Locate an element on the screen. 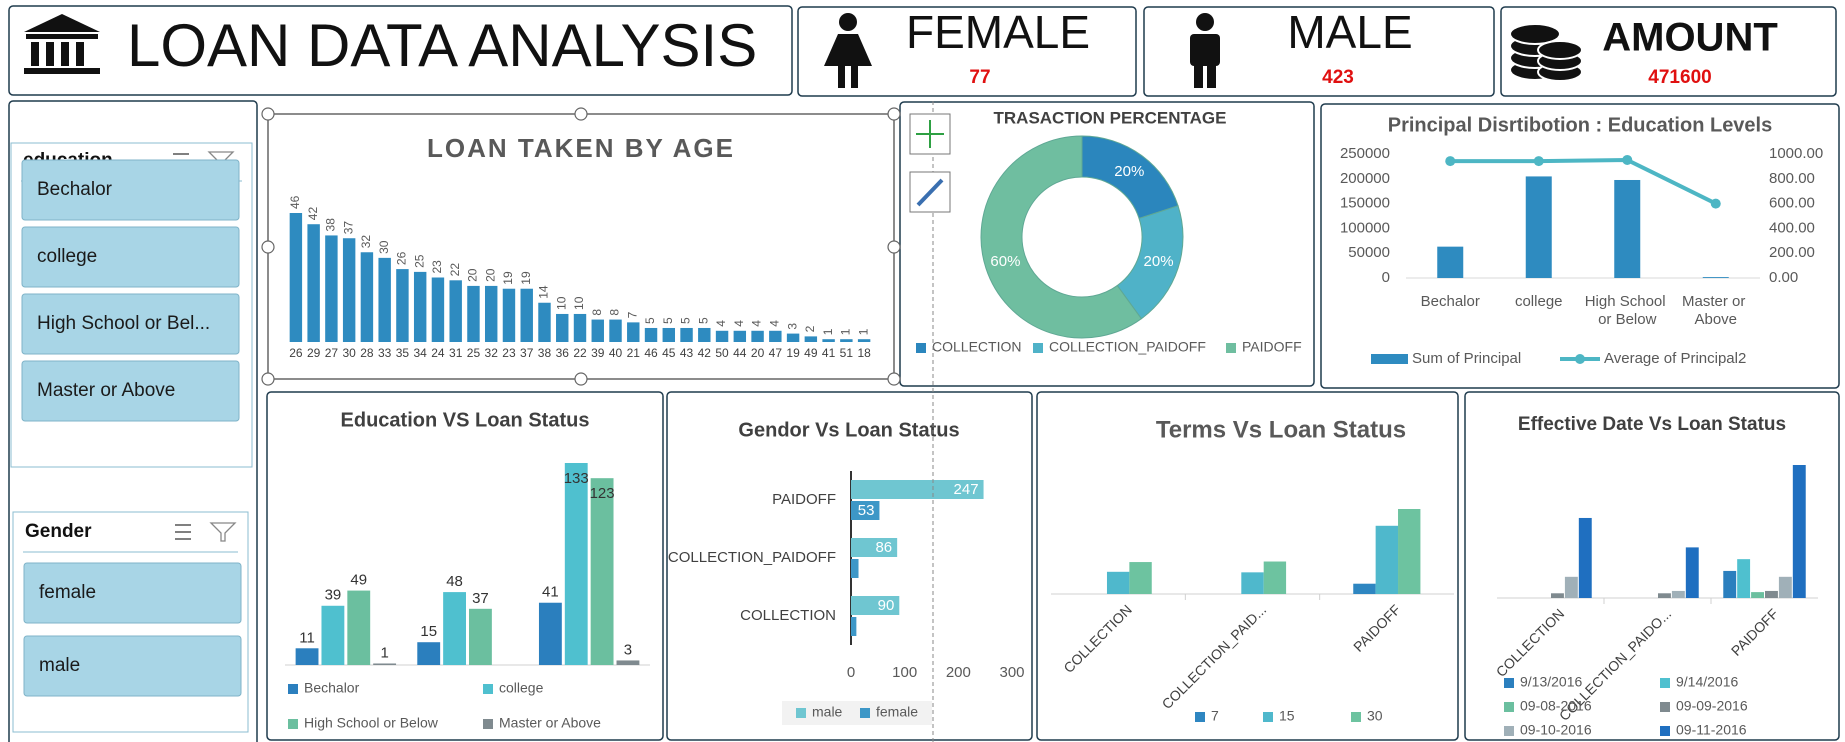 Image resolution: width=1845 pixels, height=742 pixels. x-tick-label: 35 is located at coordinates (403, 353).